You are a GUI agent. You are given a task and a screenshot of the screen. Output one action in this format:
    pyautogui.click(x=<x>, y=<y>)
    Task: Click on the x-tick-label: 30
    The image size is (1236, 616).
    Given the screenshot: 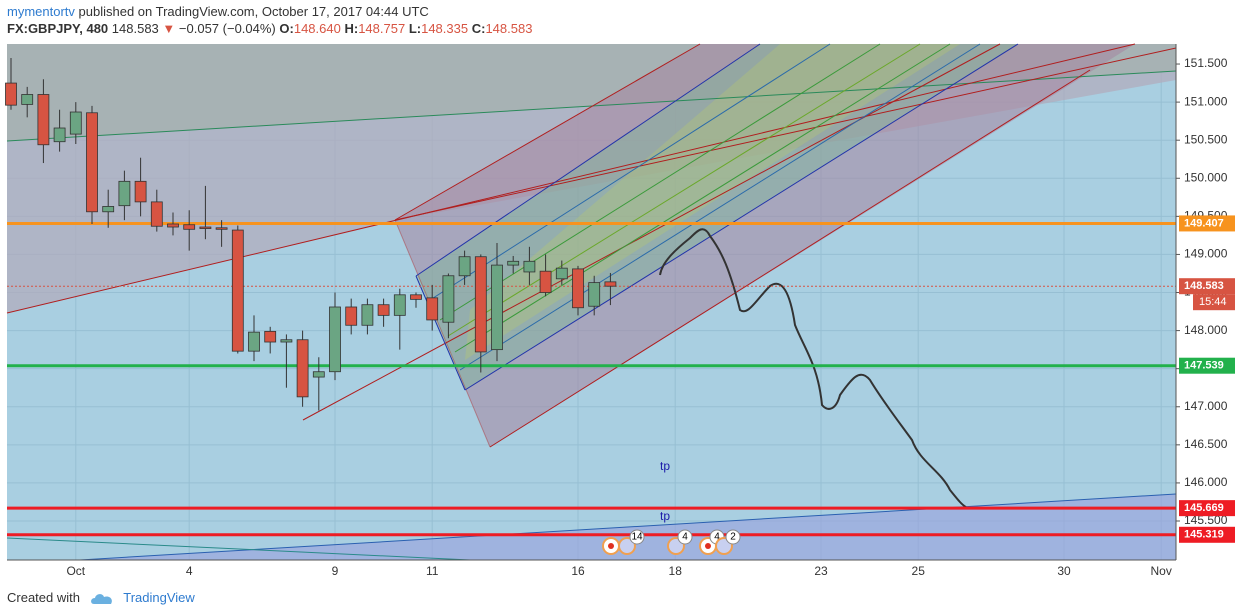 What is the action you would take?
    pyautogui.click(x=1064, y=571)
    